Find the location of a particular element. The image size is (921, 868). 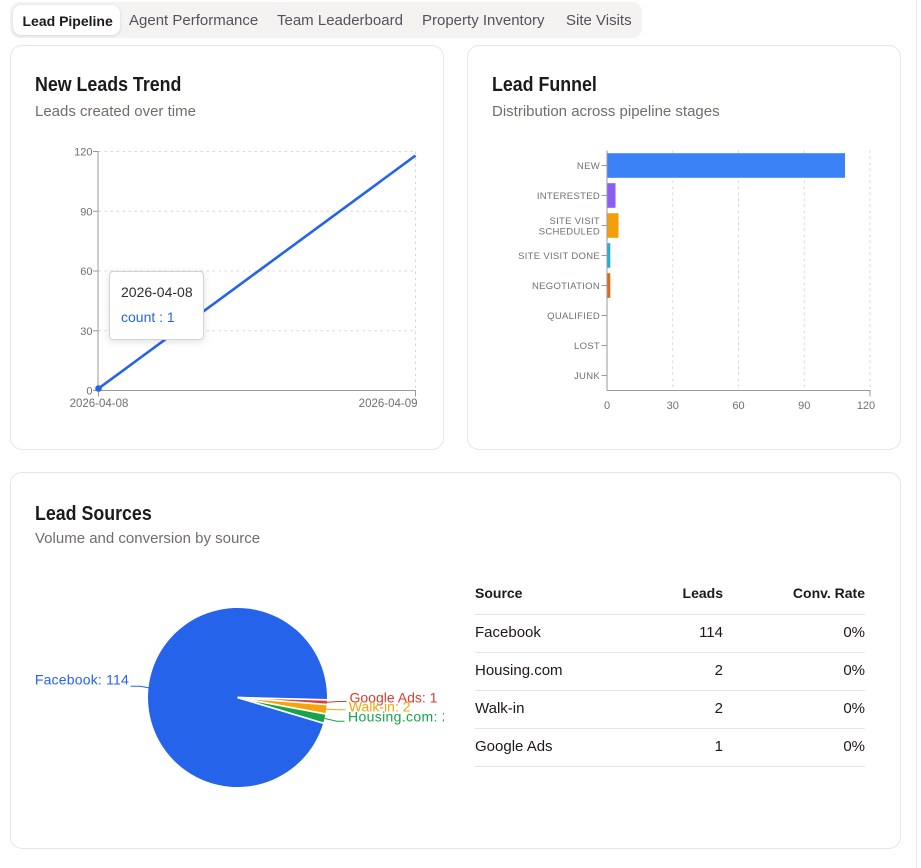

svg-text: SCHEDULED is located at coordinates (569, 231).